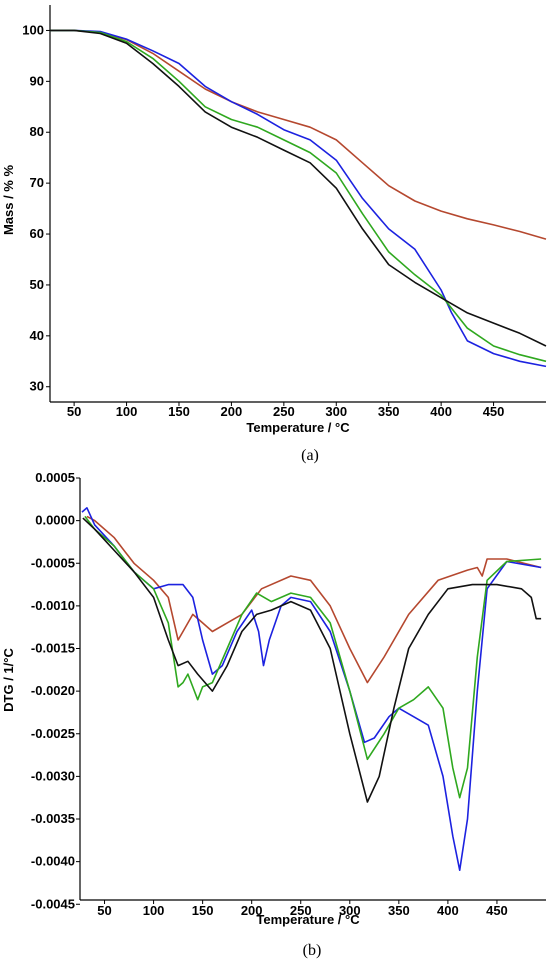 This screenshot has height=964, width=550. I want to click on y-tick-label: 100, so click(33, 29).